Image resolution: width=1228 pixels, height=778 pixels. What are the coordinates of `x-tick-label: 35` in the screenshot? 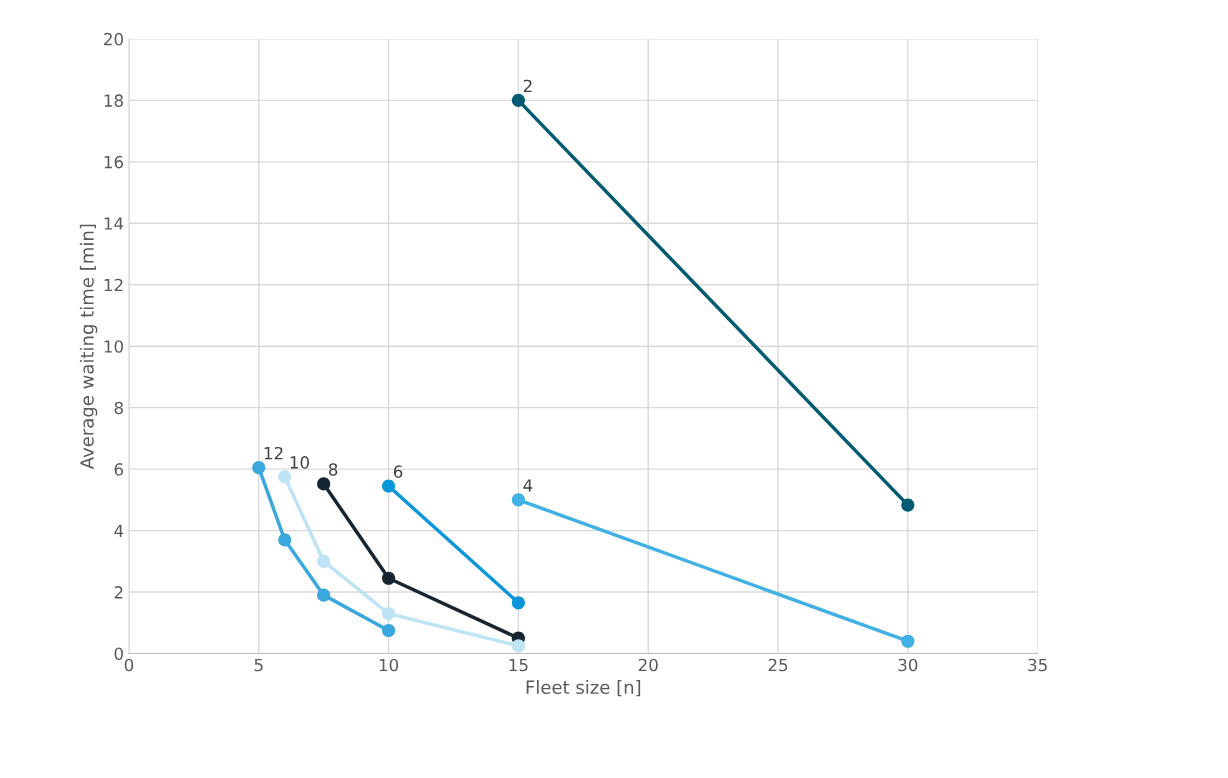 It's located at (1037, 665).